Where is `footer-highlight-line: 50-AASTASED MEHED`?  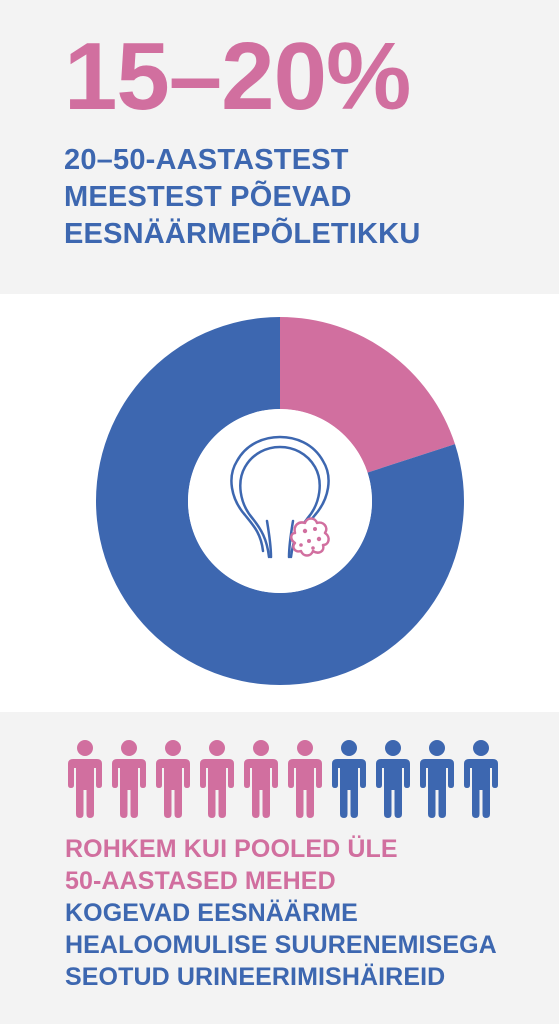
footer-highlight-line: 50-AASTASED MEHED is located at coordinates (200, 881).